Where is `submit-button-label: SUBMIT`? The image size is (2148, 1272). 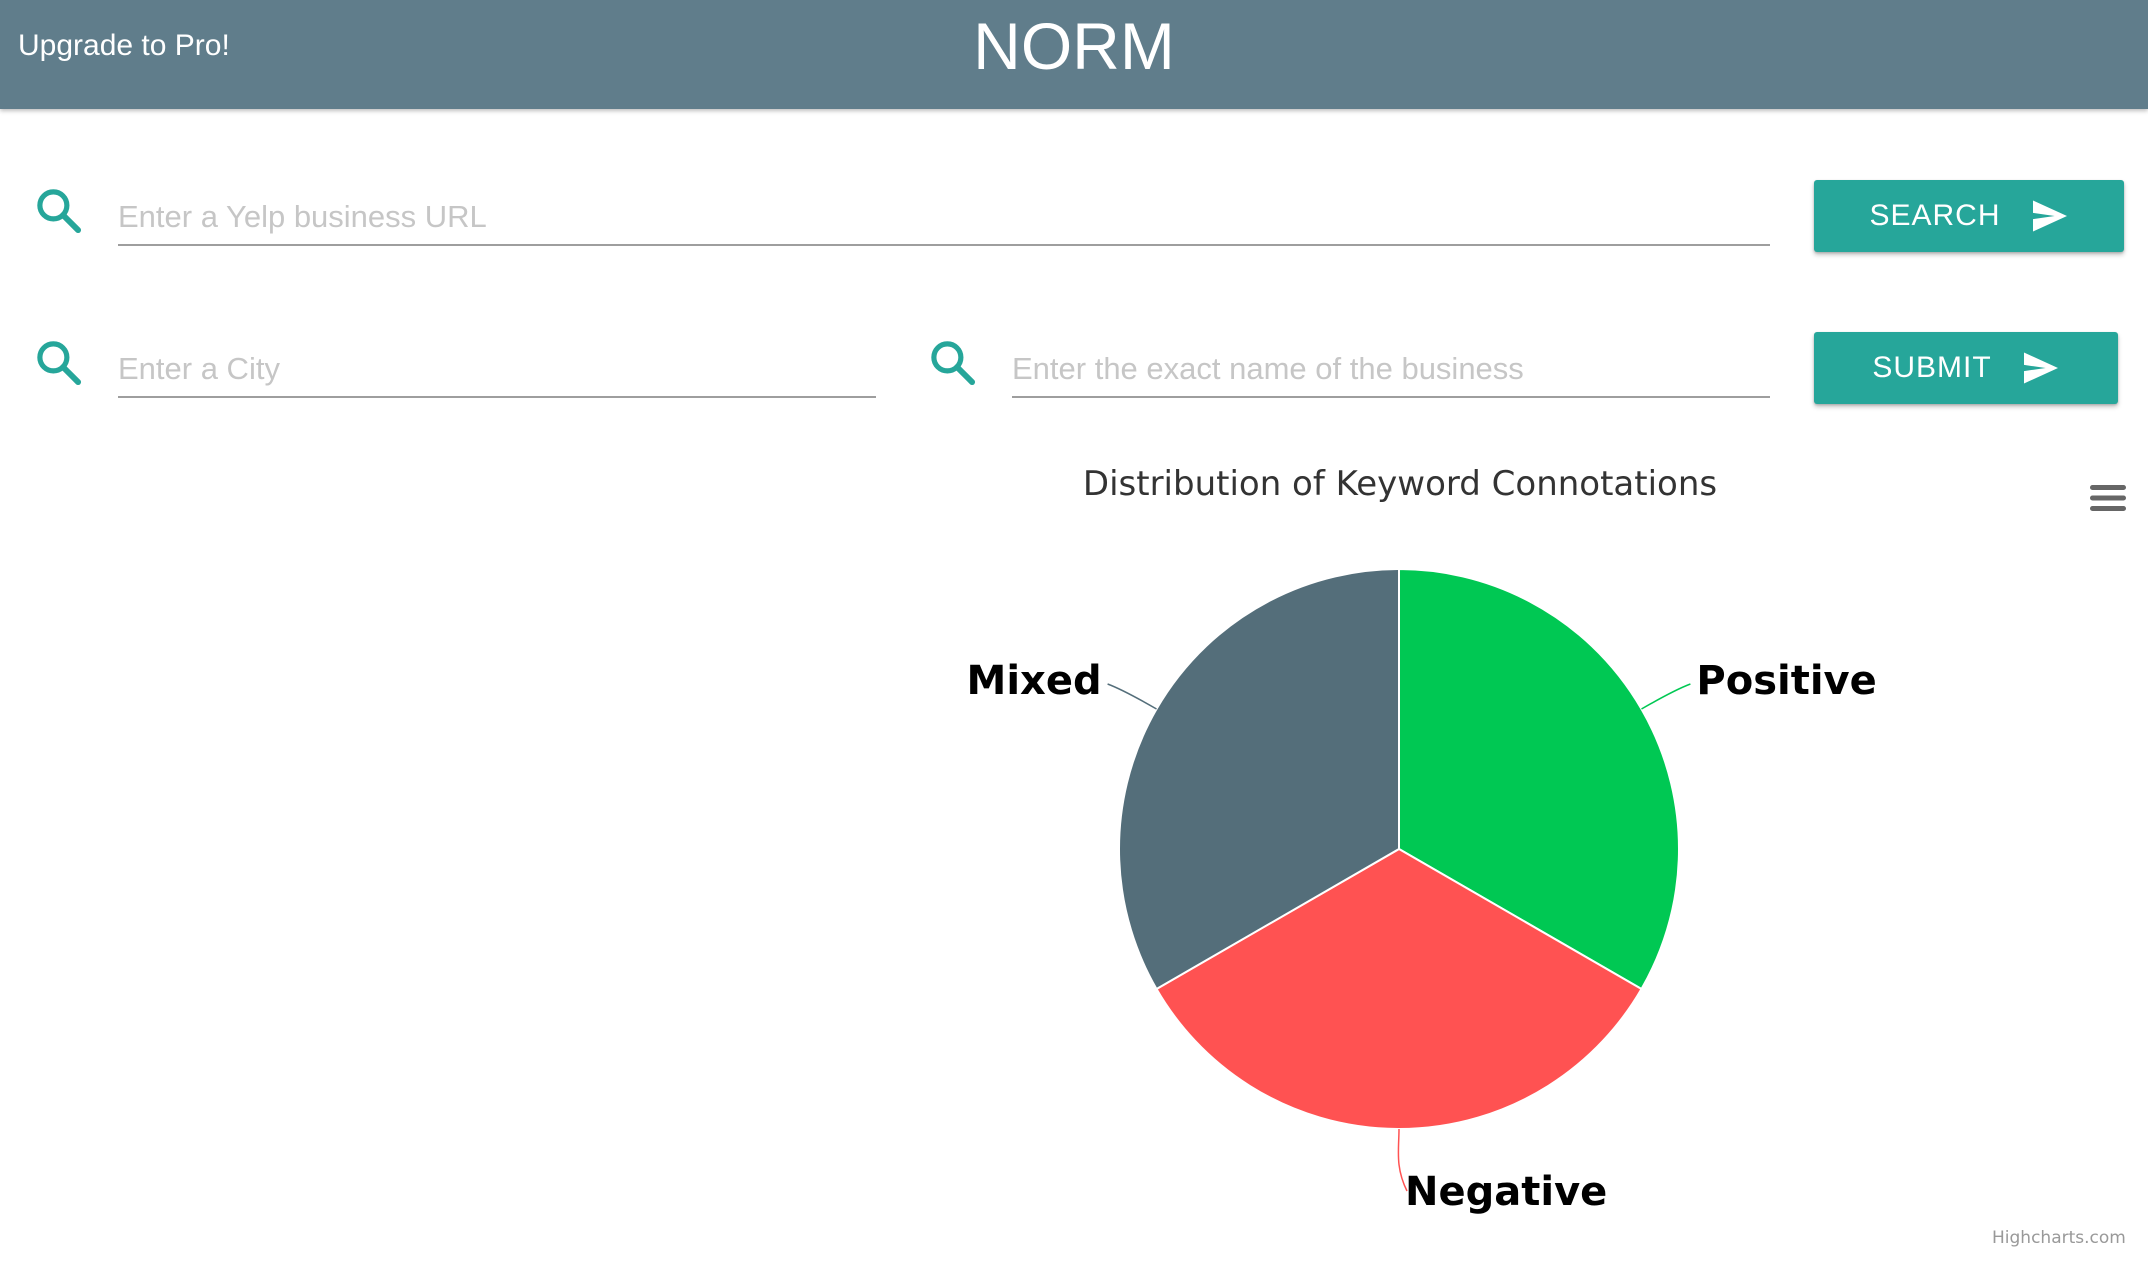
submit-button-label: SUBMIT is located at coordinates (1932, 367).